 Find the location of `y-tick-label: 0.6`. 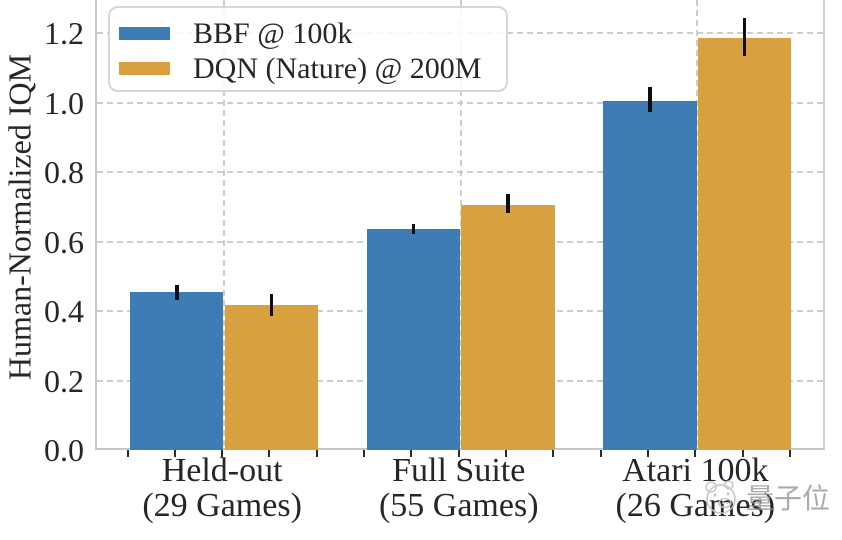

y-tick-label: 0.6 is located at coordinates (64, 241).